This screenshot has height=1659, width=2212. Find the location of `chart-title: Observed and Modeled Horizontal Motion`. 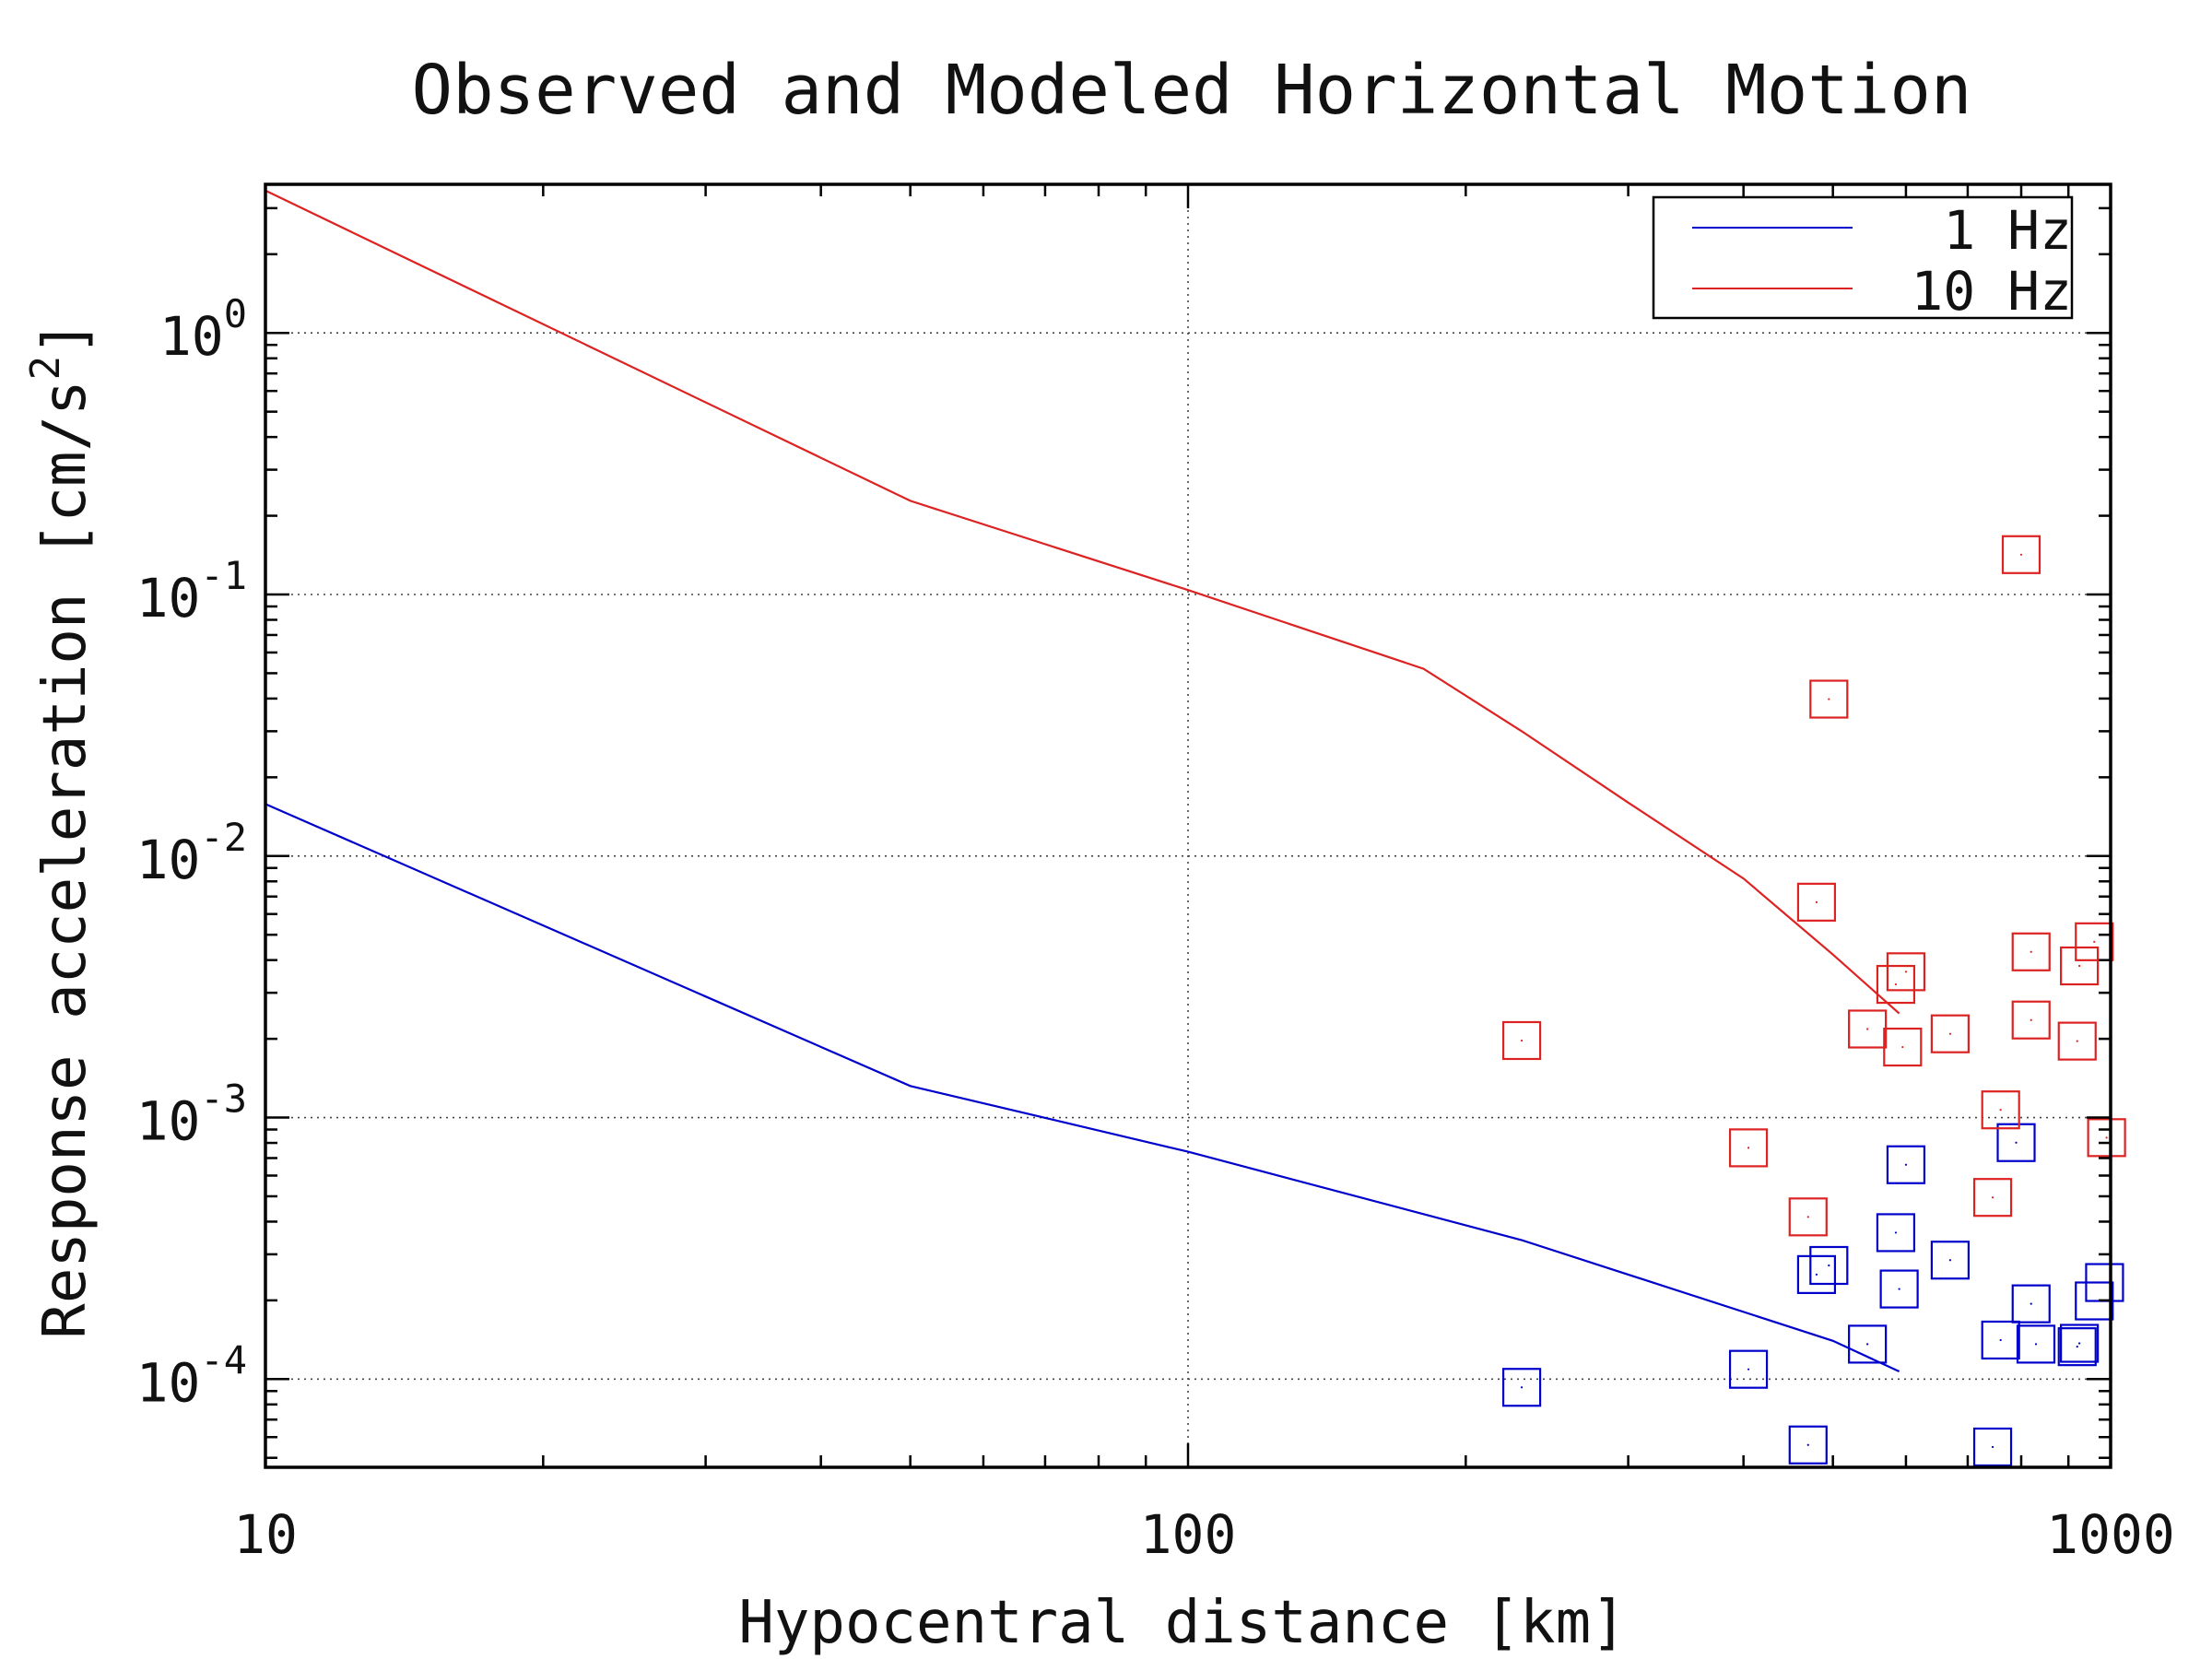

chart-title: Observed and Modeled Horizontal Motion is located at coordinates (1192, 90).